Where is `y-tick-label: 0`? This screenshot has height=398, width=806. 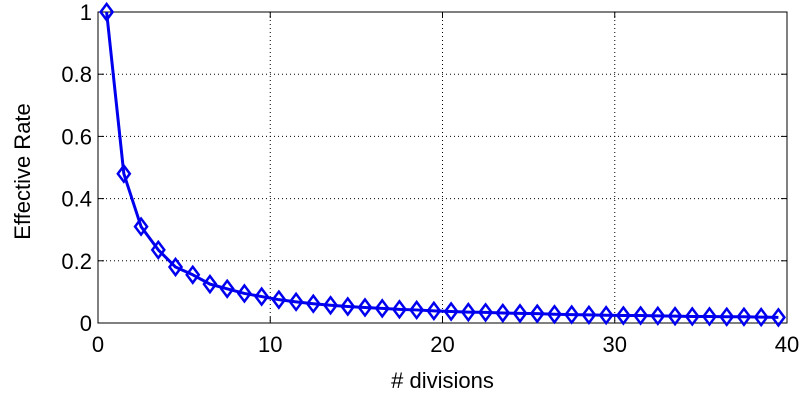 y-tick-label: 0 is located at coordinates (86, 323).